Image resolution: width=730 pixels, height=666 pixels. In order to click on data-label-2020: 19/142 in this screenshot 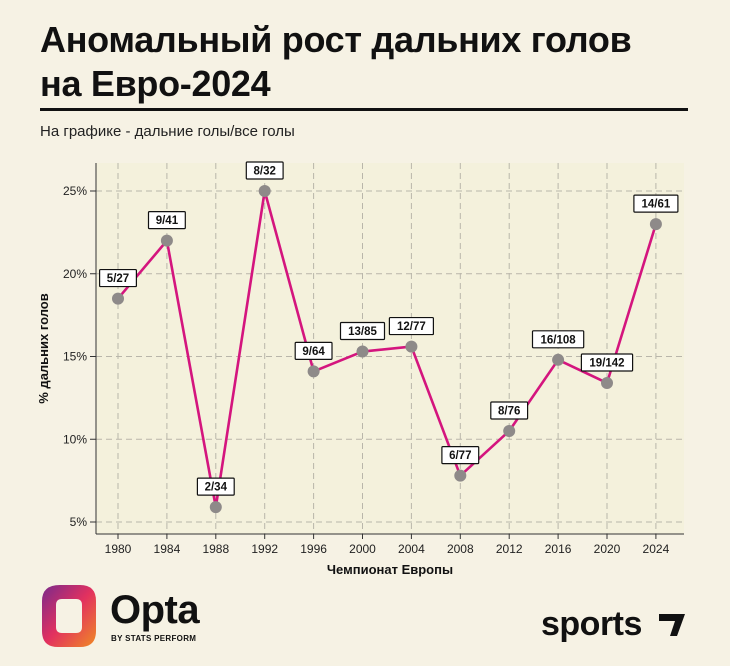, I will do `click(607, 362)`.